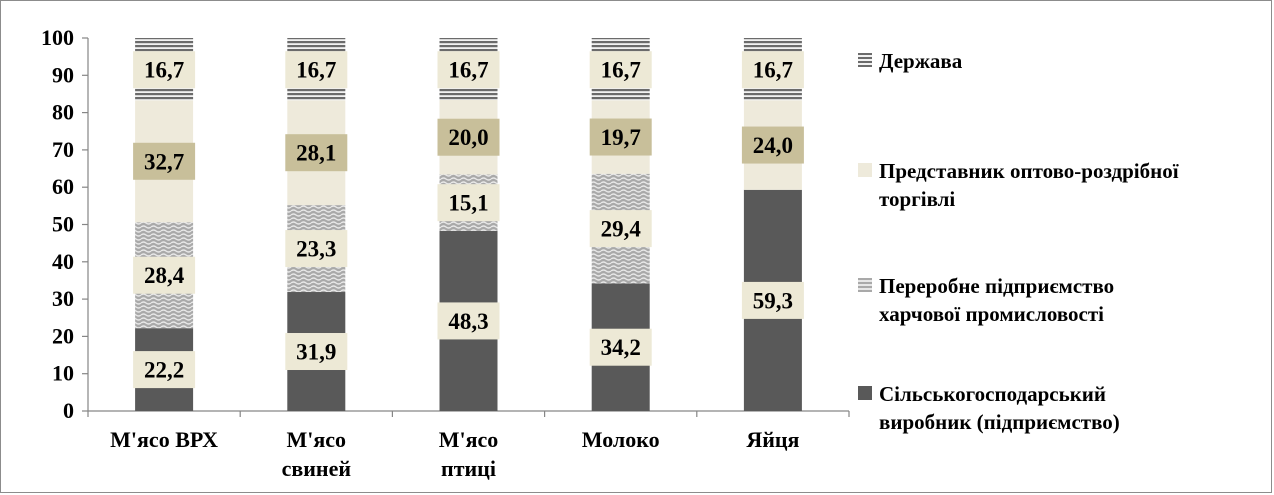 The width and height of the screenshot is (1274, 495). I want to click on data-label: 20,0, so click(468, 137).